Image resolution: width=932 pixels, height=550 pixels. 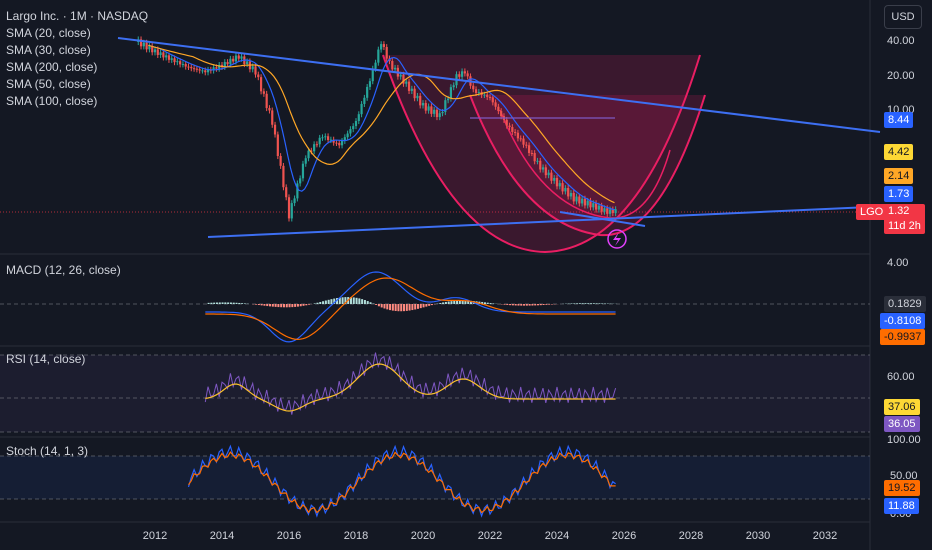 What do you see at coordinates (77, 16) in the screenshot?
I see `chart-title: Largo Inc. · 1M · NASDAQ` at bounding box center [77, 16].